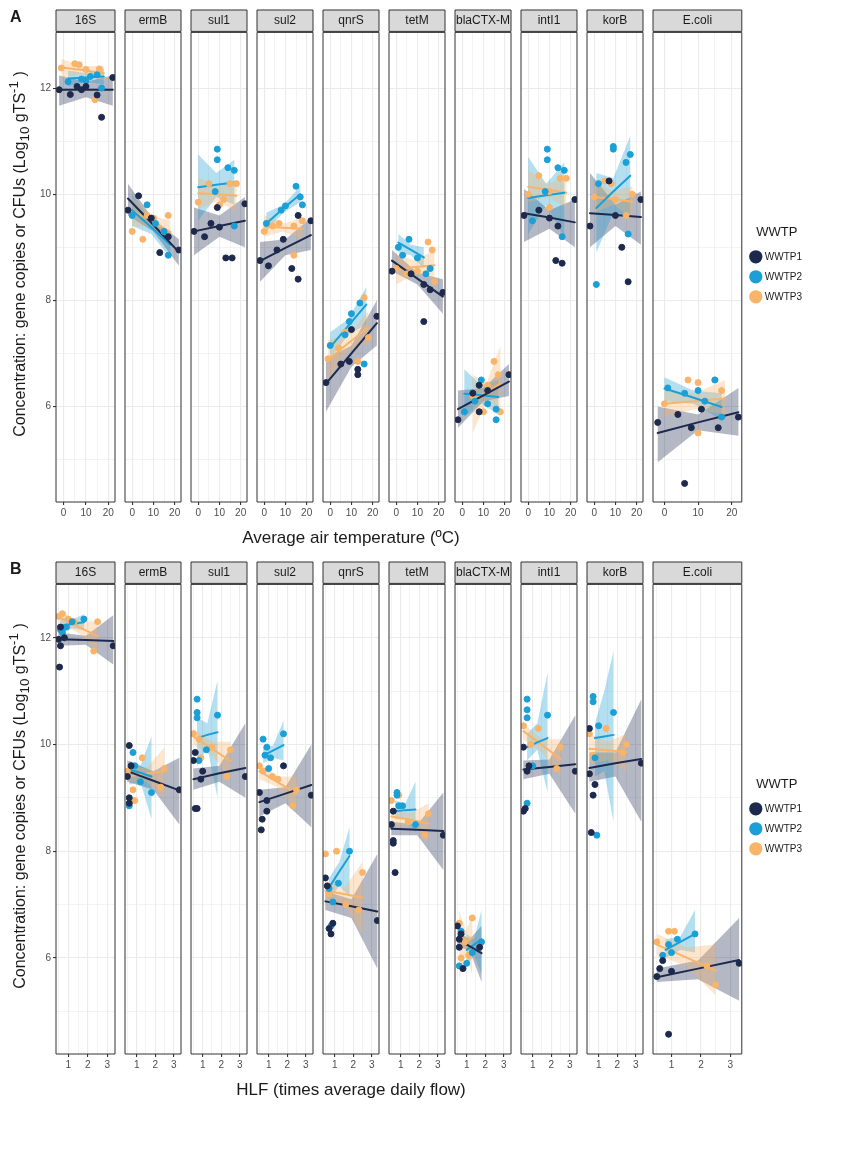 The width and height of the screenshot is (864, 1154). Describe the element at coordinates (16, 568) in the screenshot. I see `text: B` at that location.